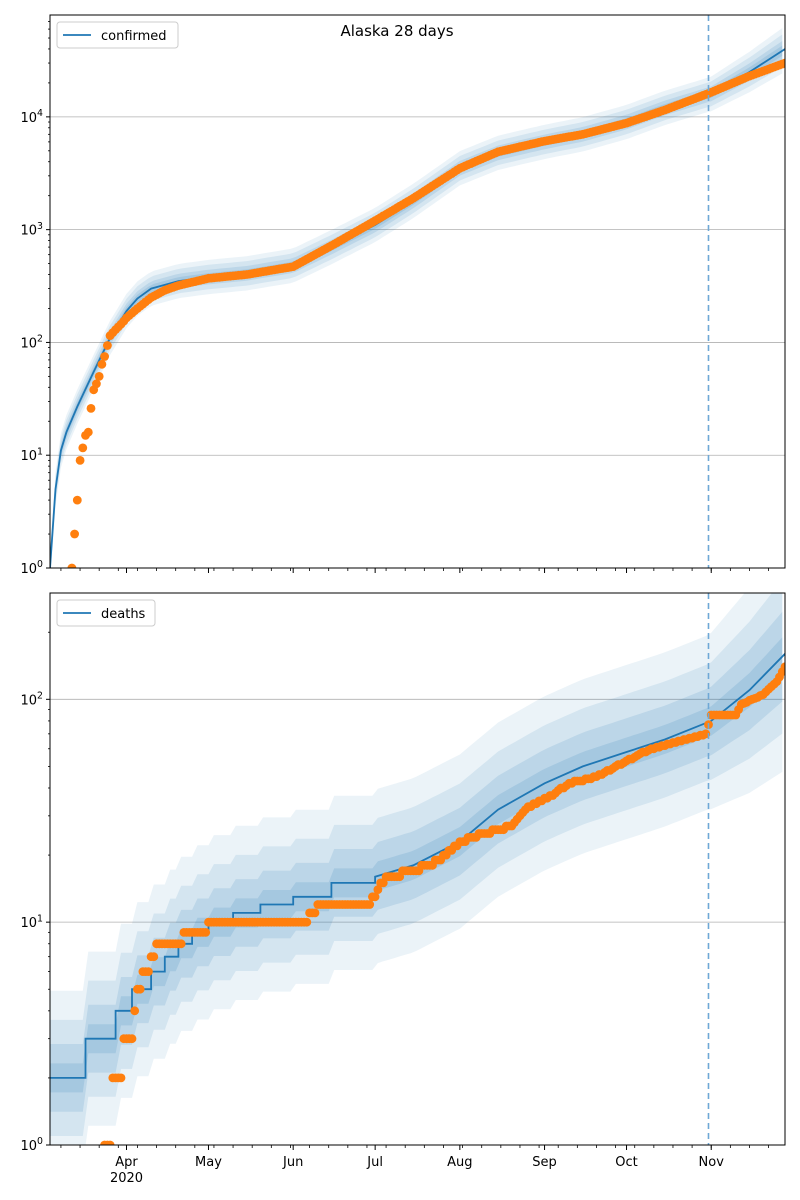  I want to click on legend-label: deaths, so click(123, 614).